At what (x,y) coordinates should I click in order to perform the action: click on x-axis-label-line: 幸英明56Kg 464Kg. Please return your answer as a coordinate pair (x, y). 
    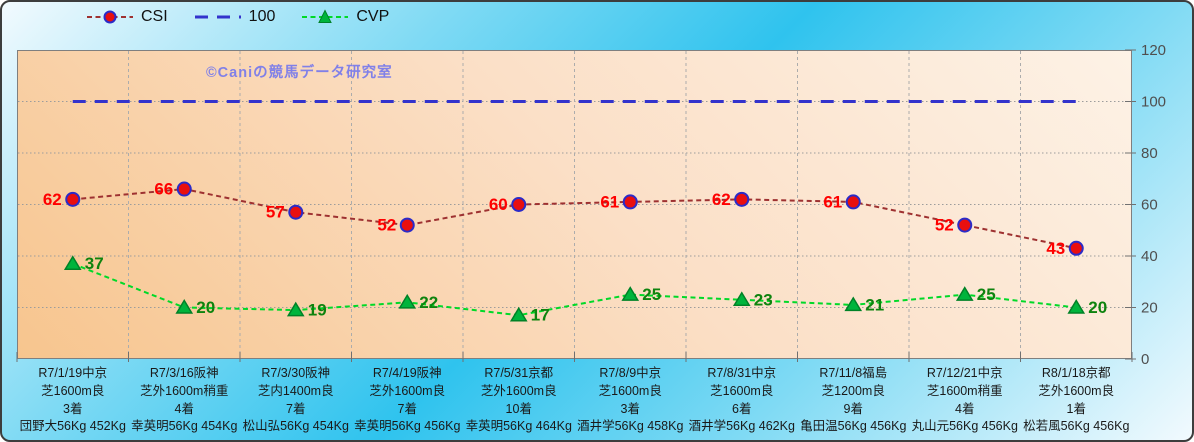
    Looking at the image, I should click on (518, 426).